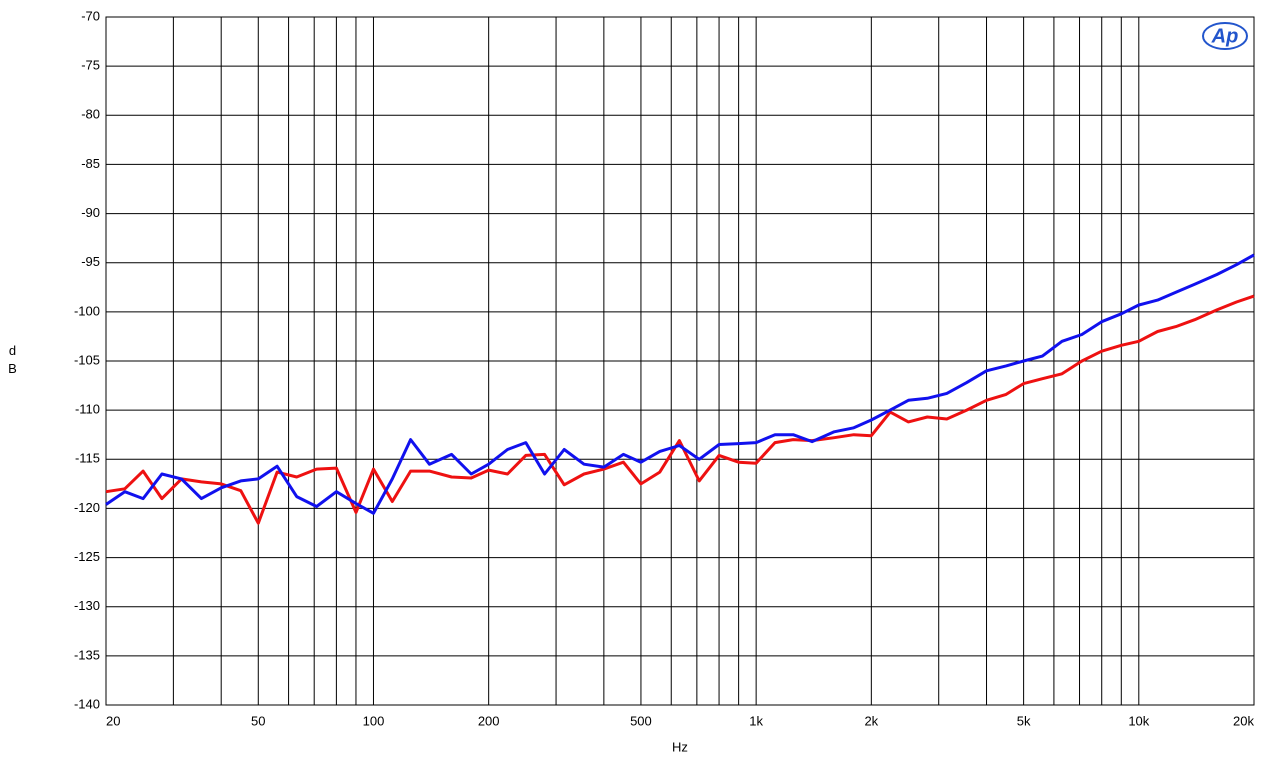 This screenshot has height=762, width=1264. I want to click on y-tick-label: -135, so click(87, 654).